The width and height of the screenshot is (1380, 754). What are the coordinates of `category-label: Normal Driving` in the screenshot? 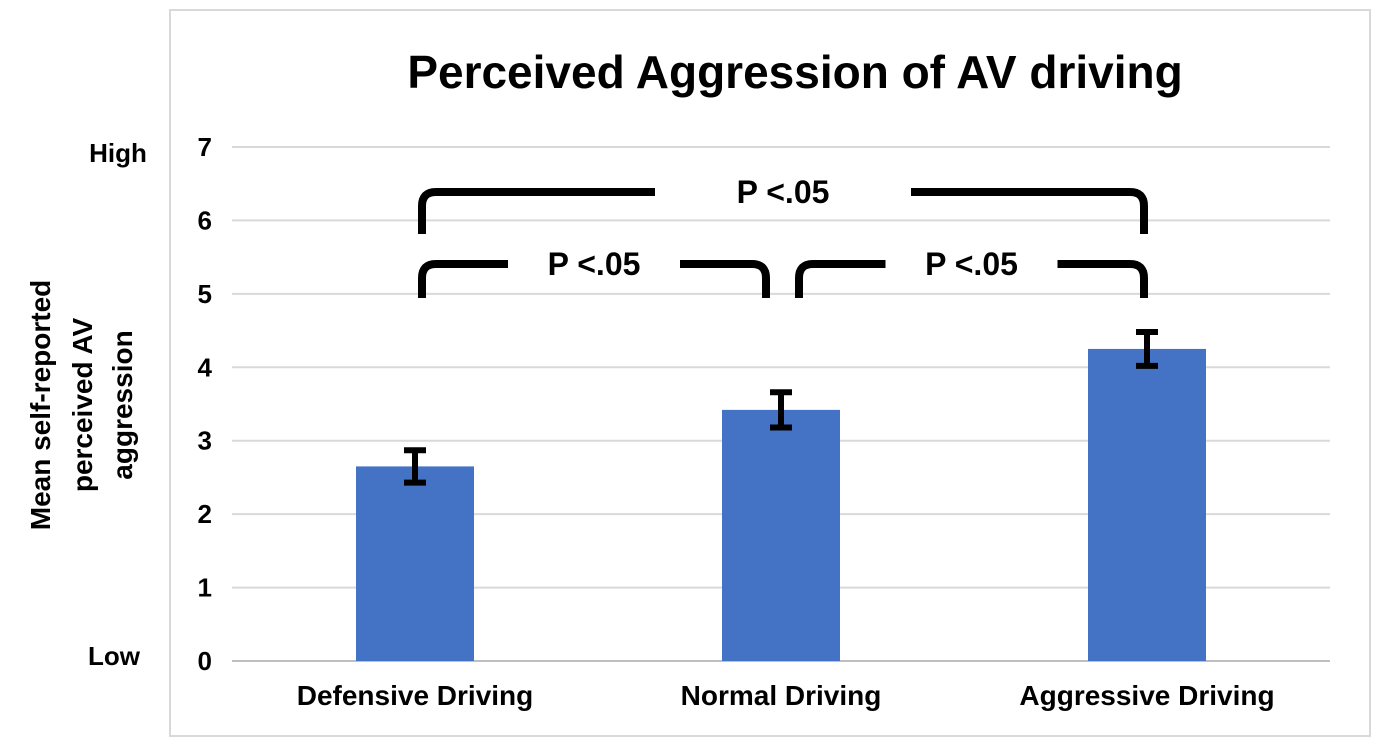 It's located at (781, 695).